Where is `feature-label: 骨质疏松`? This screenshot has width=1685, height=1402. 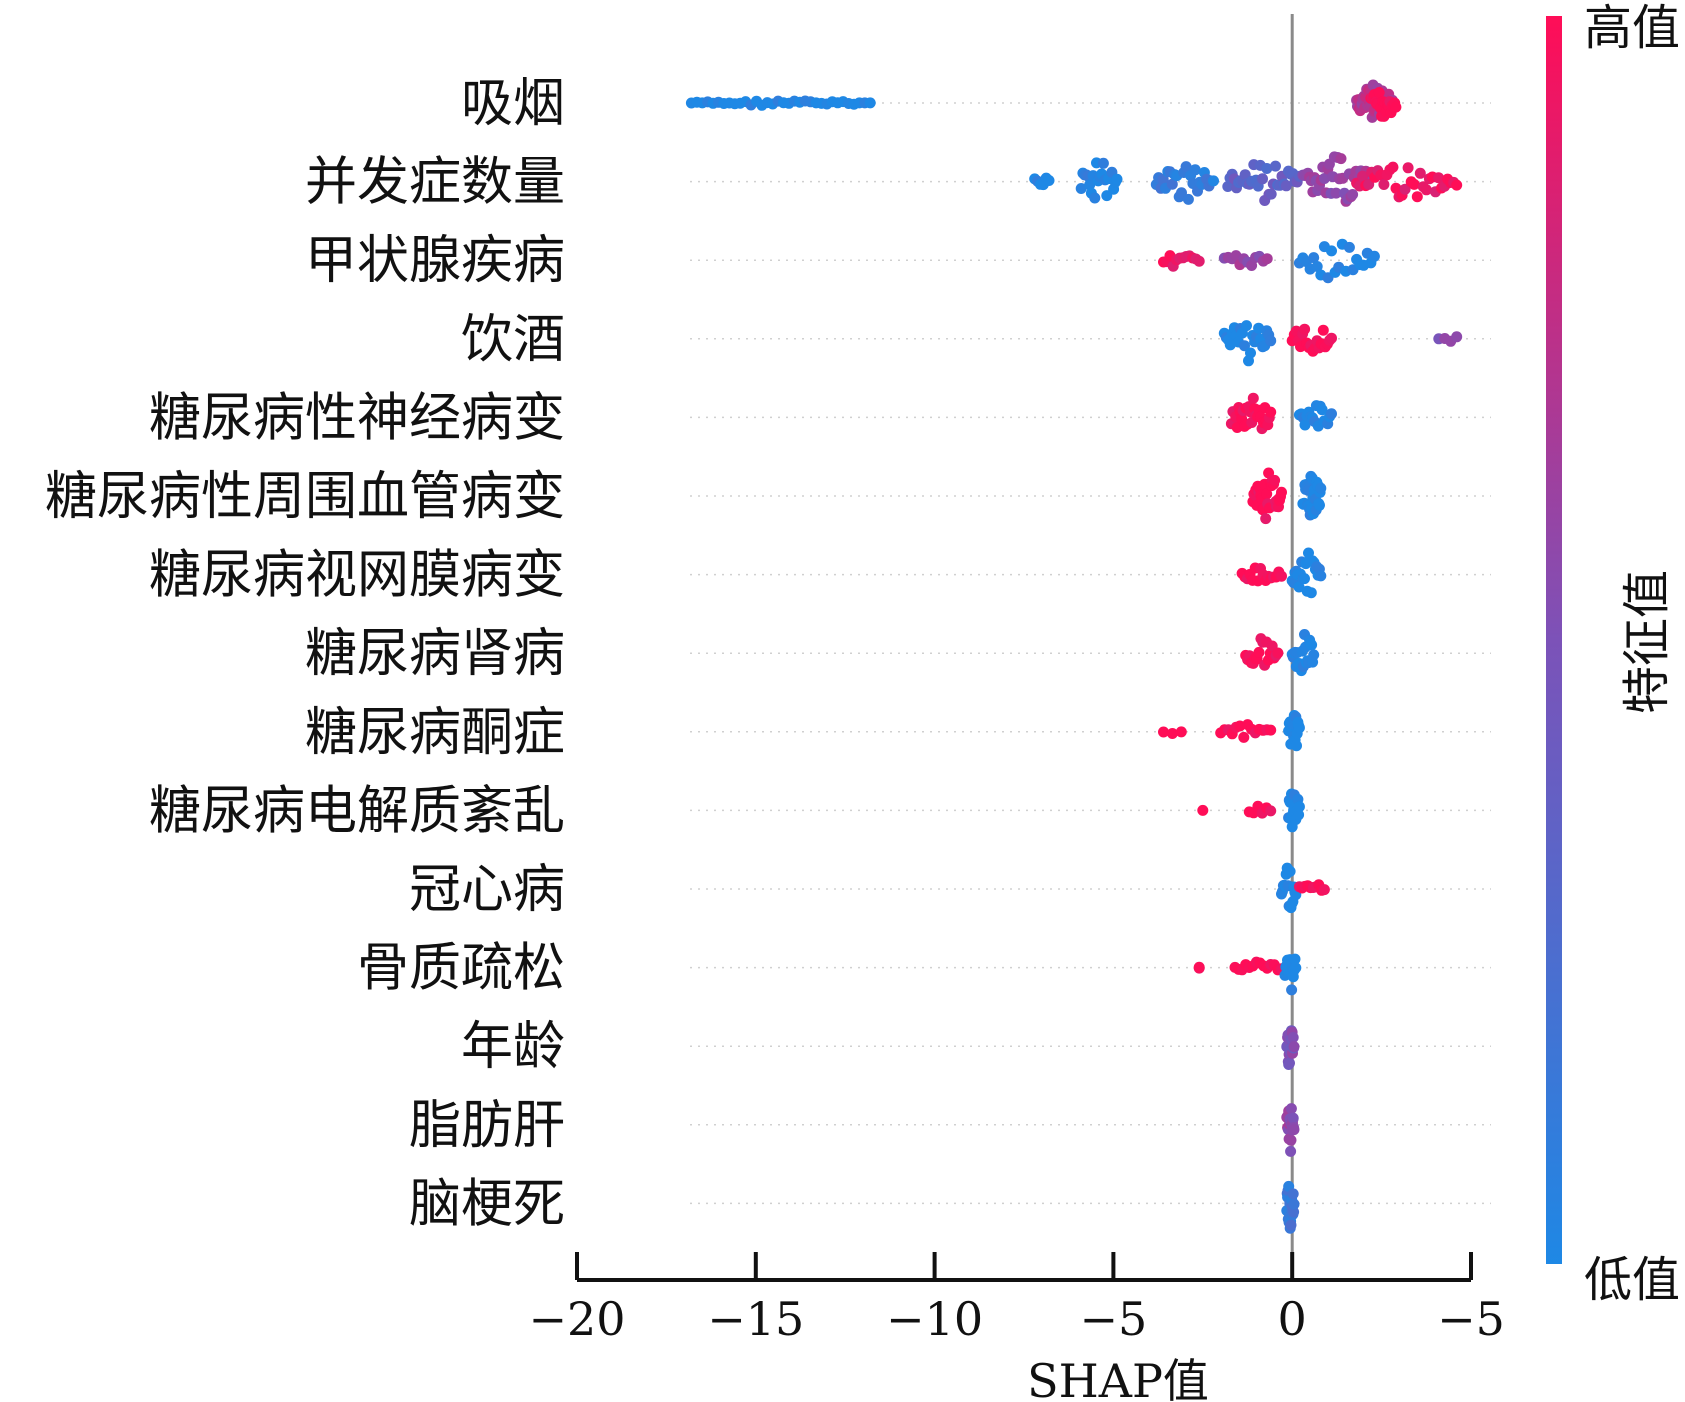
feature-label: 骨质疏松 is located at coordinates (461, 969).